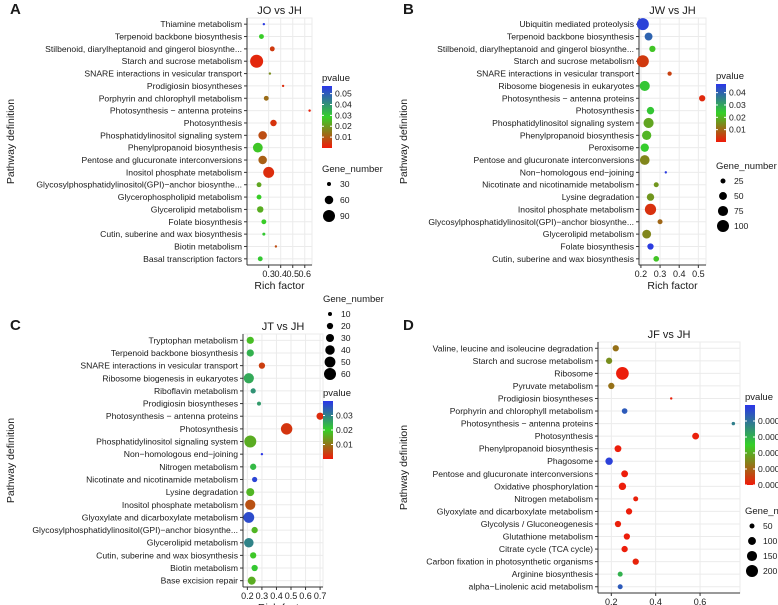 The image size is (778, 605). What do you see at coordinates (283, 603) in the screenshot?
I see `x-axis-label: Rich factor` at bounding box center [283, 603].